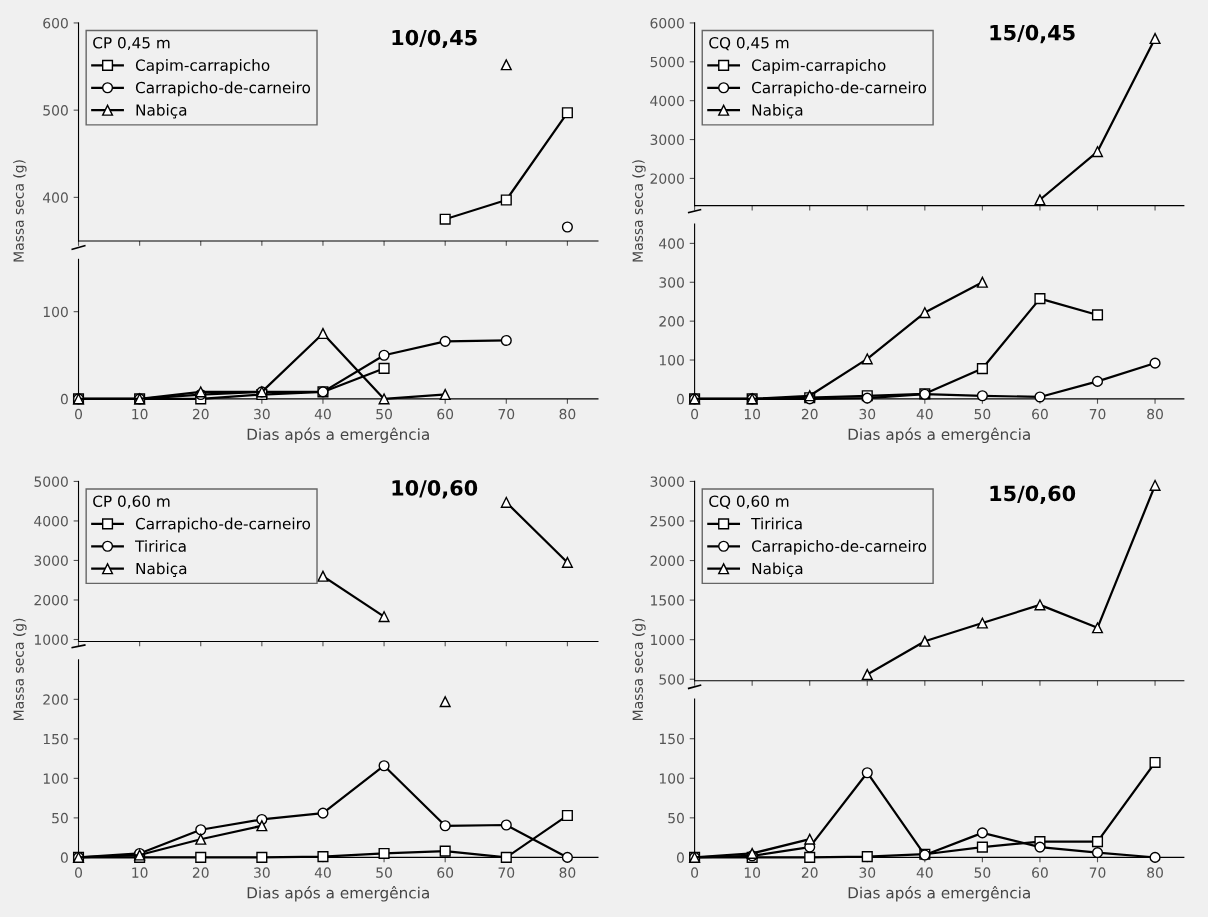 This screenshot has height=917, width=1208. I want to click on legend-title: CP 0,45 m, so click(131, 43).